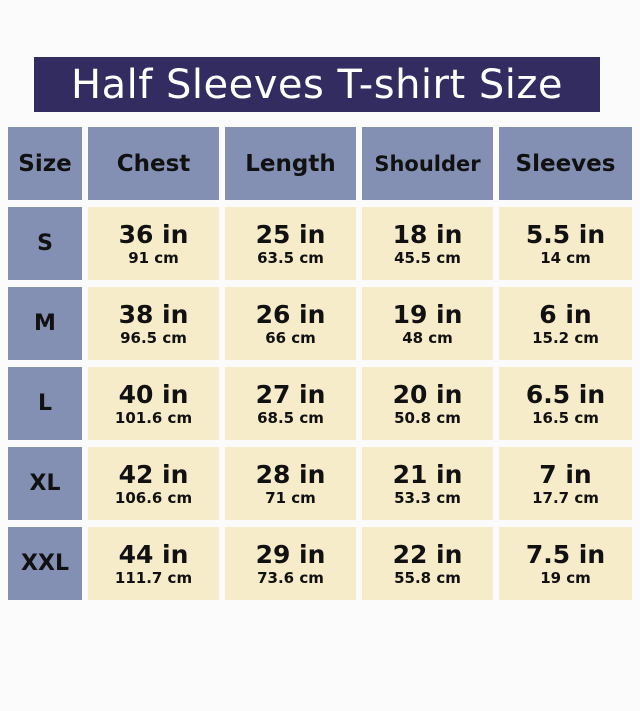 The width and height of the screenshot is (640, 711). I want to click on cm-value: 15.2 cm, so click(565, 337).